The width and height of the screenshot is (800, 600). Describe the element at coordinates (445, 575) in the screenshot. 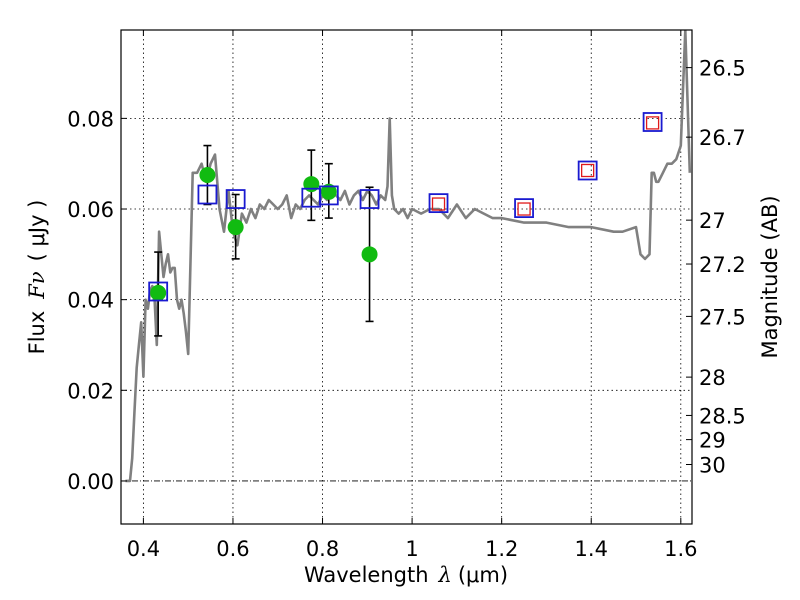

I see `x-axis-label-symbol: λ` at that location.